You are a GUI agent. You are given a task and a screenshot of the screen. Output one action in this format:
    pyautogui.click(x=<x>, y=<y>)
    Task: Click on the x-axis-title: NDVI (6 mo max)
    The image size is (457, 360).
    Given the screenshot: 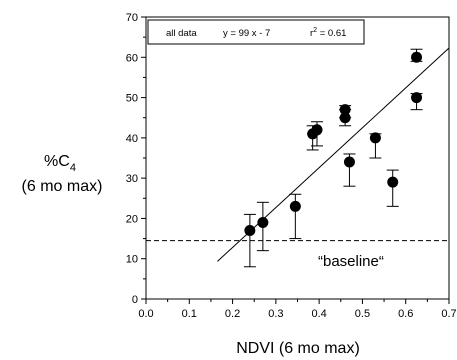 What is the action you would take?
    pyautogui.click(x=298, y=348)
    